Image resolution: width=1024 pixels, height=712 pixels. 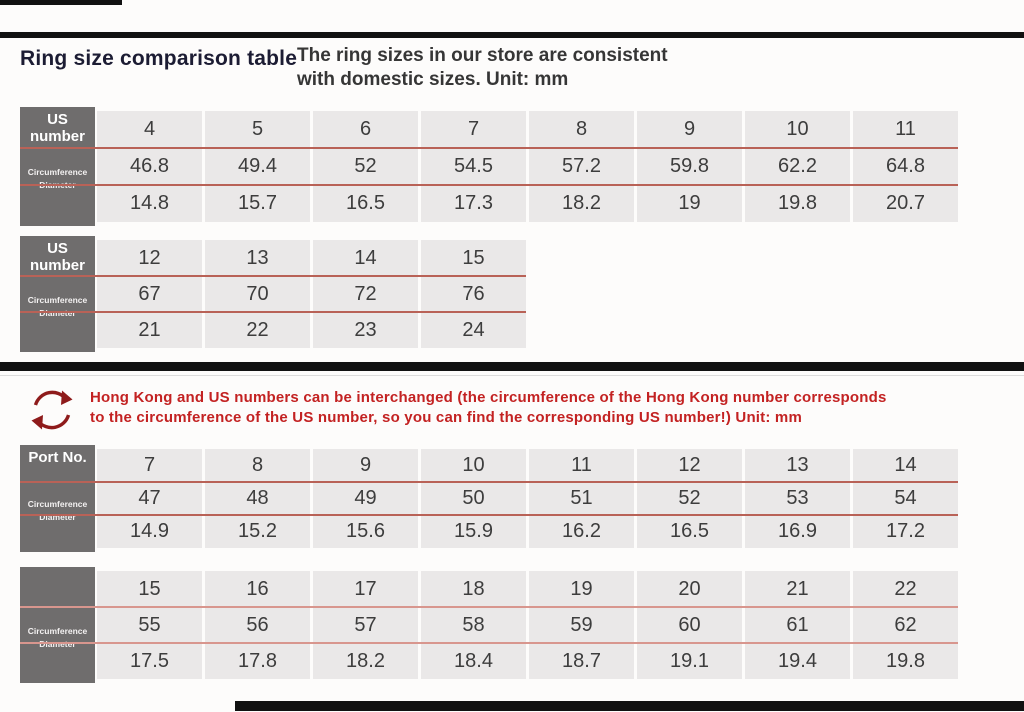 I want to click on diameter-cell: 18.4, so click(x=473, y=661).